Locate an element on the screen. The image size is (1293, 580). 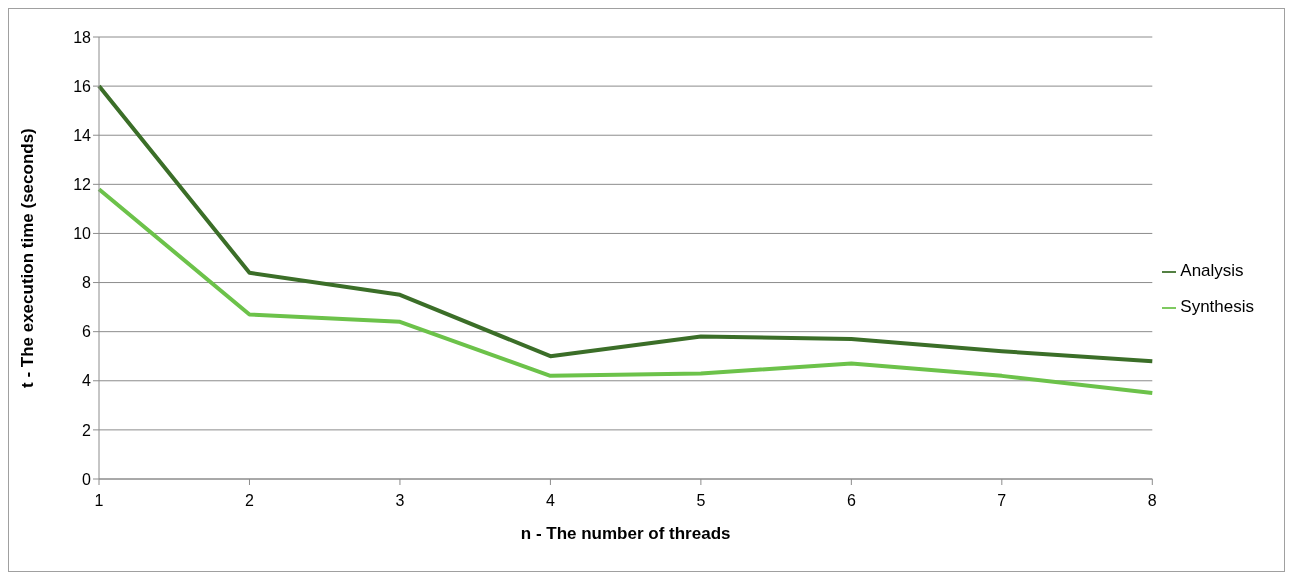
x-tick-label: 1 is located at coordinates (99, 501).